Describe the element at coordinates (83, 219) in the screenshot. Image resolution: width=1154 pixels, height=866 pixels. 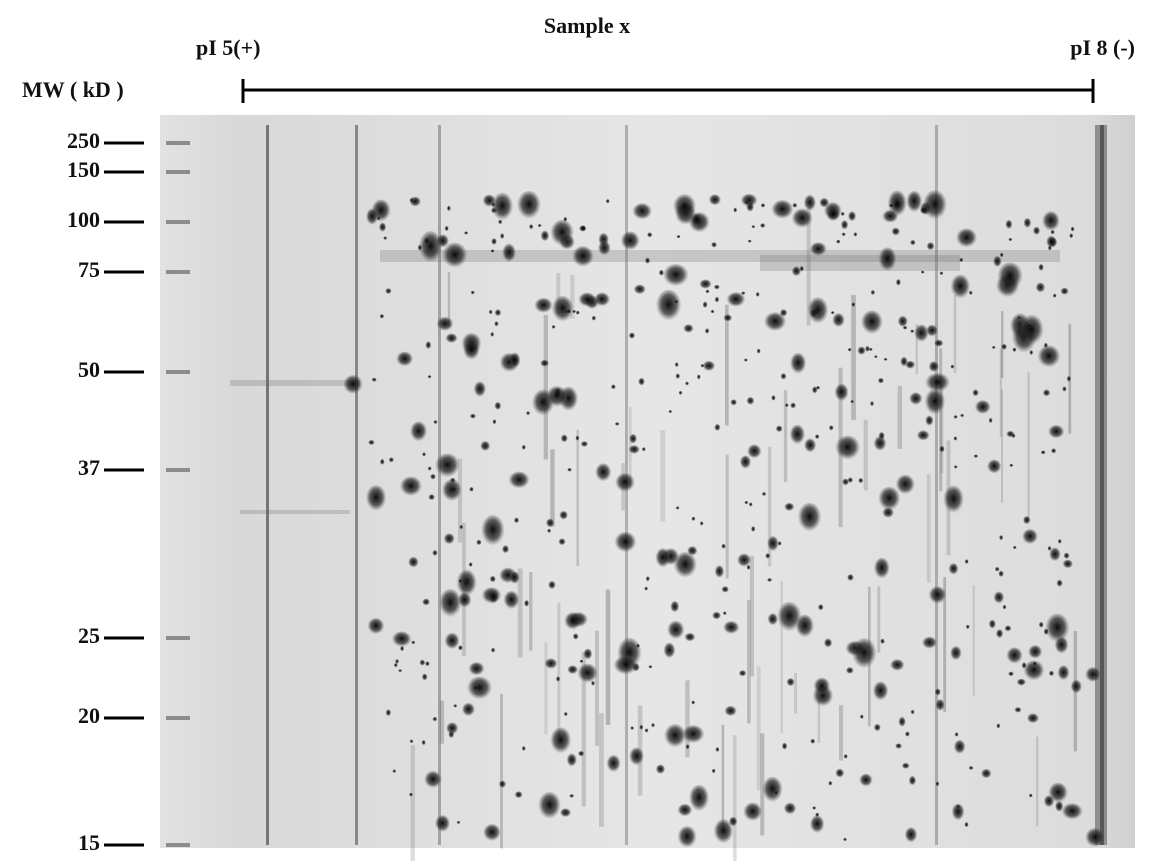
I see `mw-label: 100` at that location.